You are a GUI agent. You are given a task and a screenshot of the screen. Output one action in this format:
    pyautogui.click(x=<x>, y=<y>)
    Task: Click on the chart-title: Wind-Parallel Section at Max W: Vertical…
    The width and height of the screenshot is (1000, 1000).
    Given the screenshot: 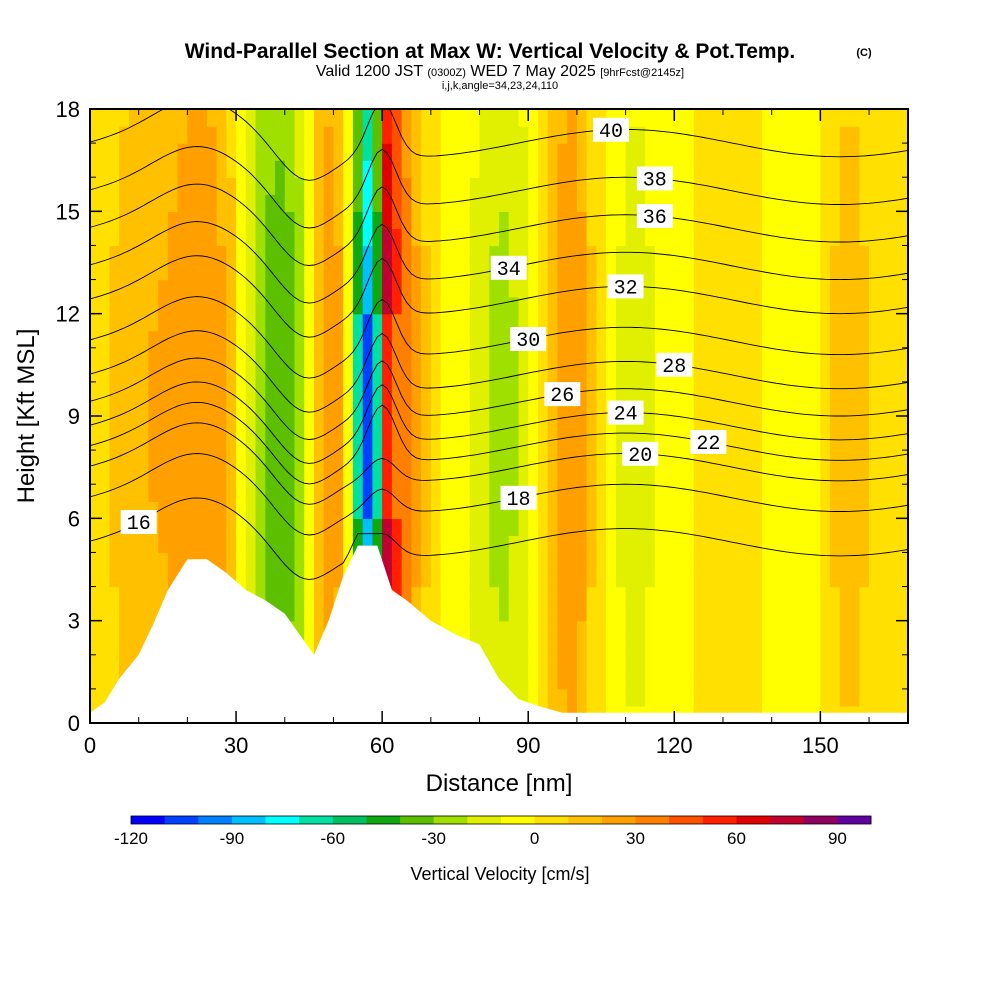 What is the action you would take?
    pyautogui.click(x=490, y=51)
    